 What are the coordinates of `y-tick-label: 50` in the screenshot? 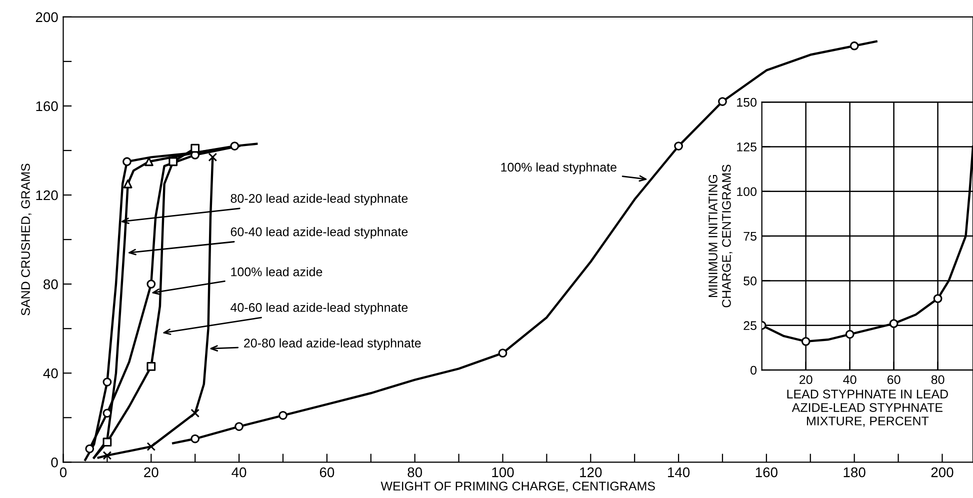 It's located at (750, 281).